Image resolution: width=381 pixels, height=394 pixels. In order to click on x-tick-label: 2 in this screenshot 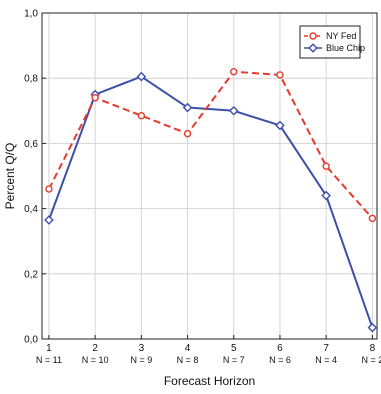, I will do `click(95, 348)`.